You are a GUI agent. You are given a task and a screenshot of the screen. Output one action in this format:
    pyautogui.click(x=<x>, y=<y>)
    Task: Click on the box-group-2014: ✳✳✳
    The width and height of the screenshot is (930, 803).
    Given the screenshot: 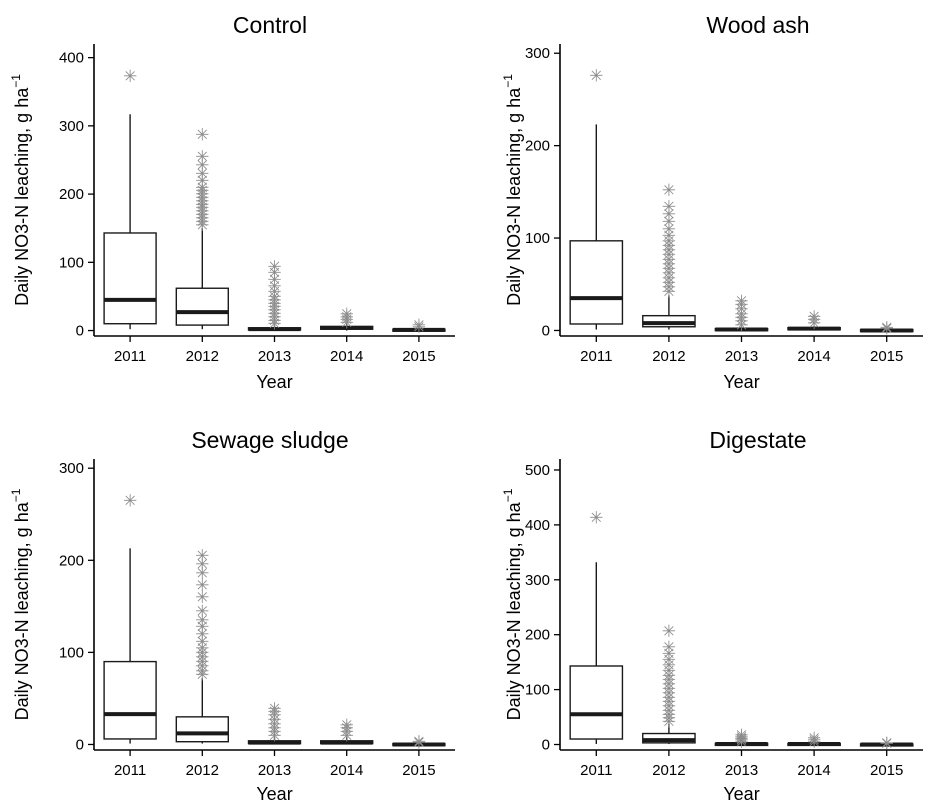 What is the action you would take?
    pyautogui.click(x=814, y=741)
    